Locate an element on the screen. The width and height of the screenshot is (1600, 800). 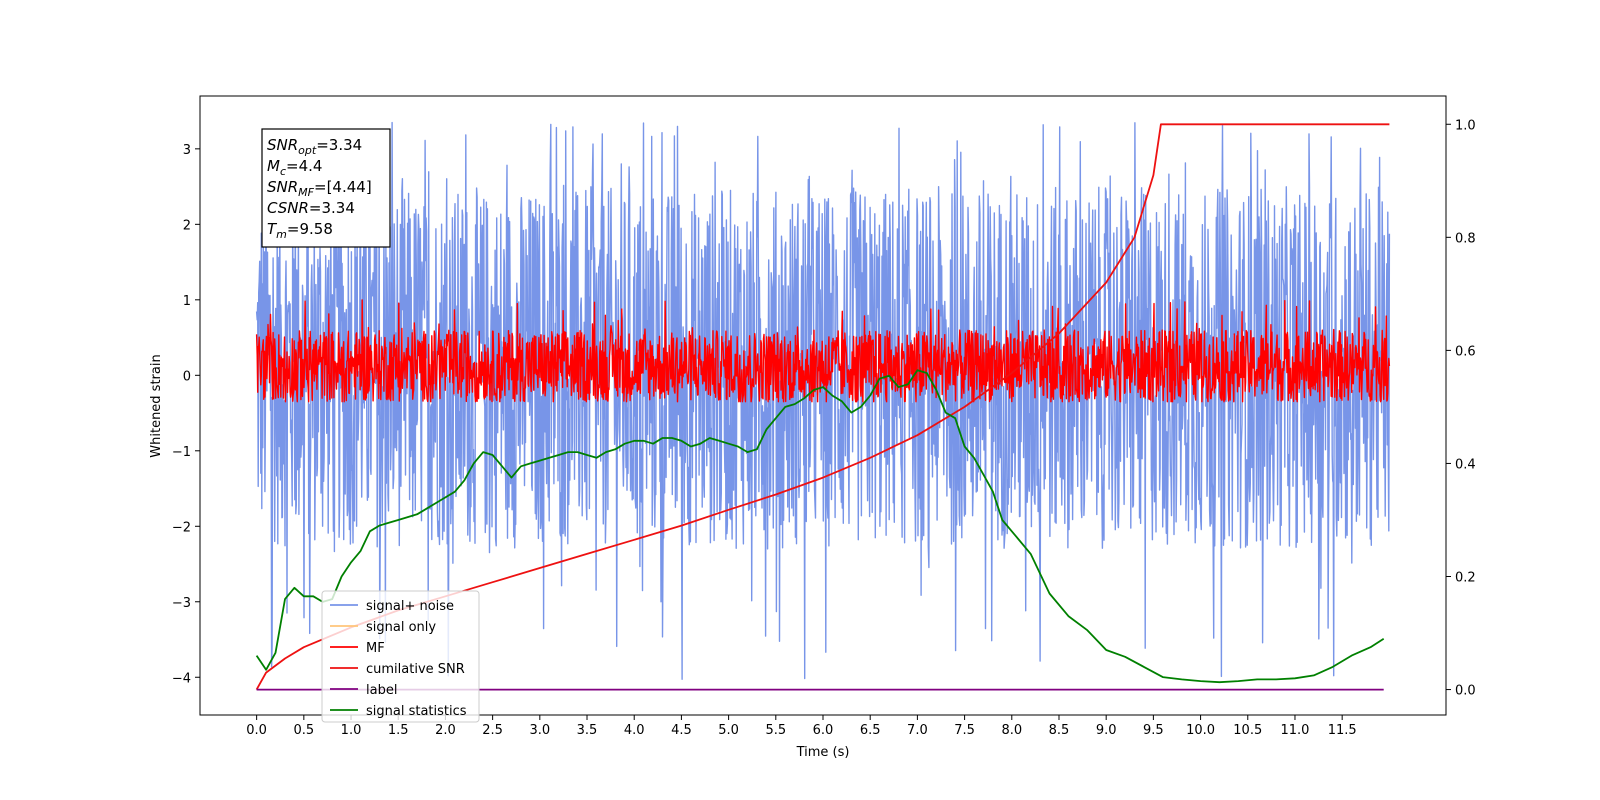
legend-item: signal+ noise is located at coordinates (392, 606).